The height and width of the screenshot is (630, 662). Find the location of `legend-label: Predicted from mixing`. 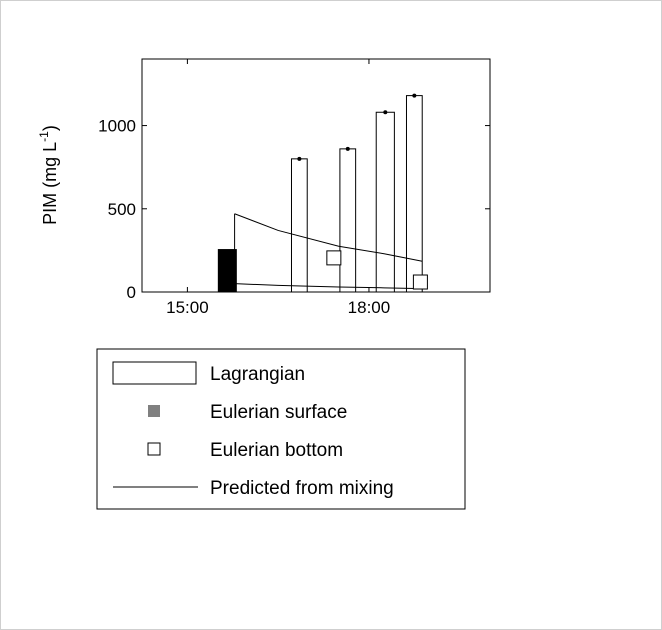

legend-label: Predicted from mixing is located at coordinates (302, 488).